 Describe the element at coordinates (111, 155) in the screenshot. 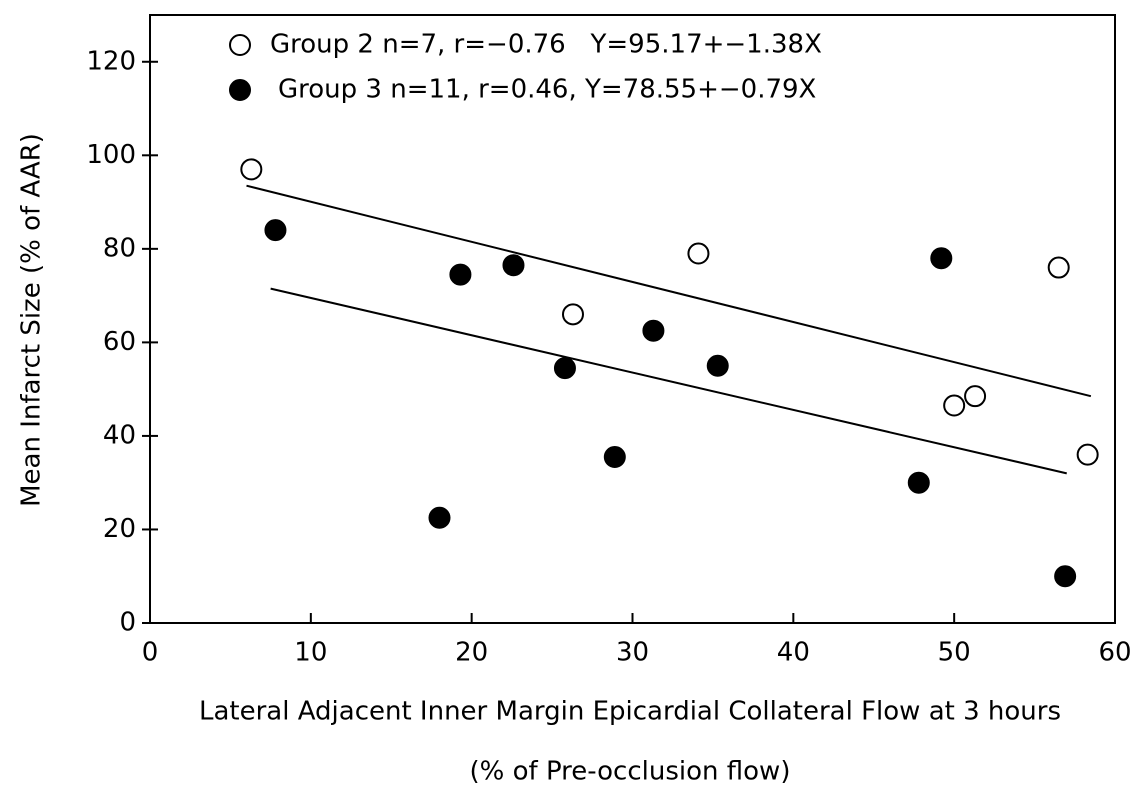

I see `y-tick-label: 100` at that location.